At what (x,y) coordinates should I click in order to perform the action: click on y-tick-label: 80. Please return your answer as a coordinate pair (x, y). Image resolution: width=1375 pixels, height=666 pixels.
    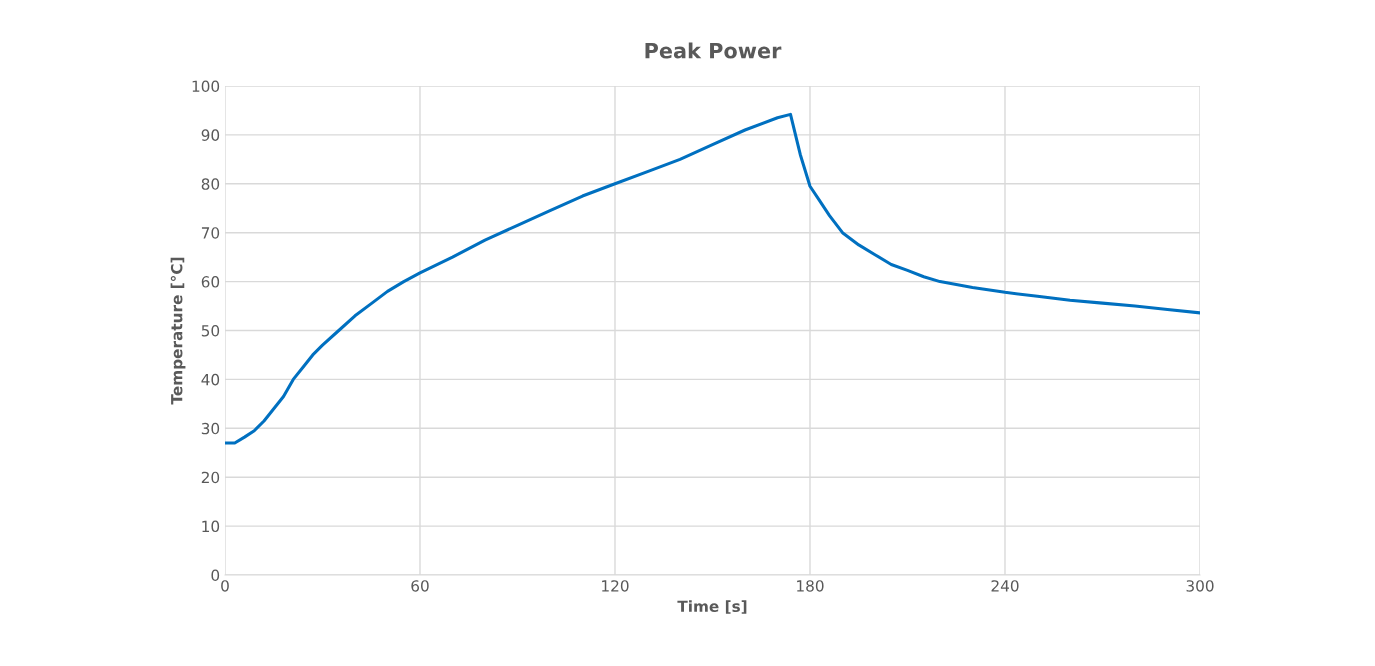
    Looking at the image, I should click on (210, 184).